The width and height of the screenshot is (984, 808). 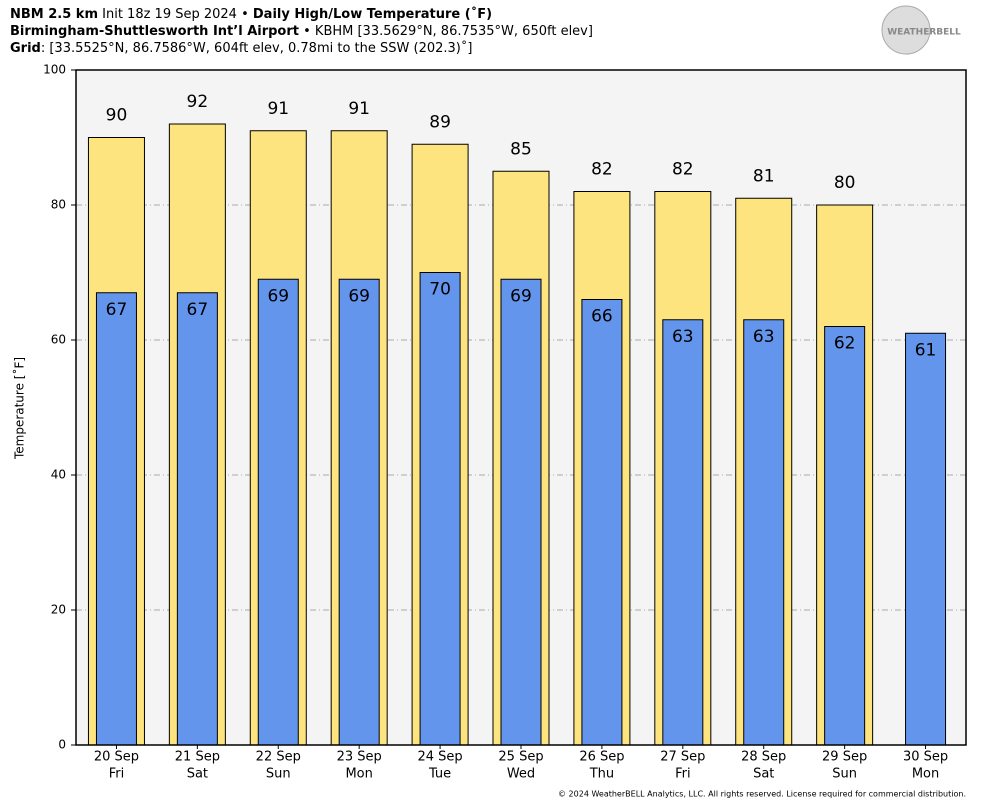 I want to click on x-tick-label: 21 Sep, so click(x=197, y=757).